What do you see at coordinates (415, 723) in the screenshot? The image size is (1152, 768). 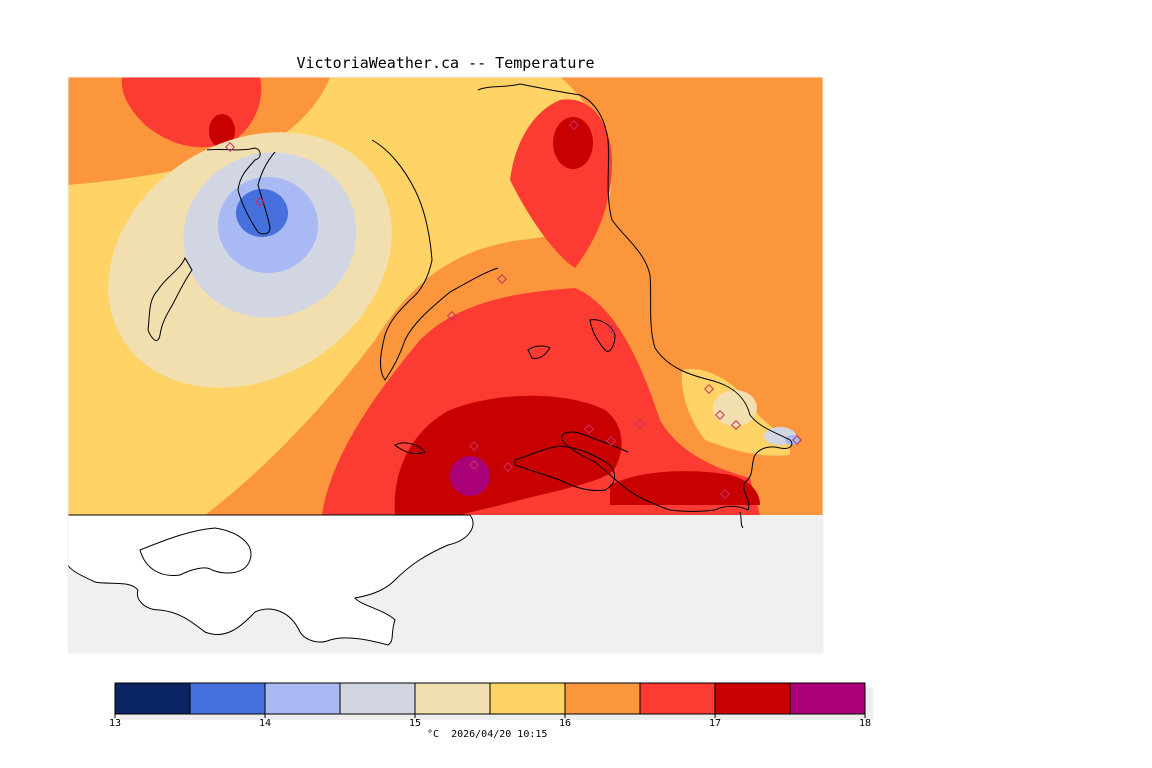 I see `colorbar-tick-label: 15` at bounding box center [415, 723].